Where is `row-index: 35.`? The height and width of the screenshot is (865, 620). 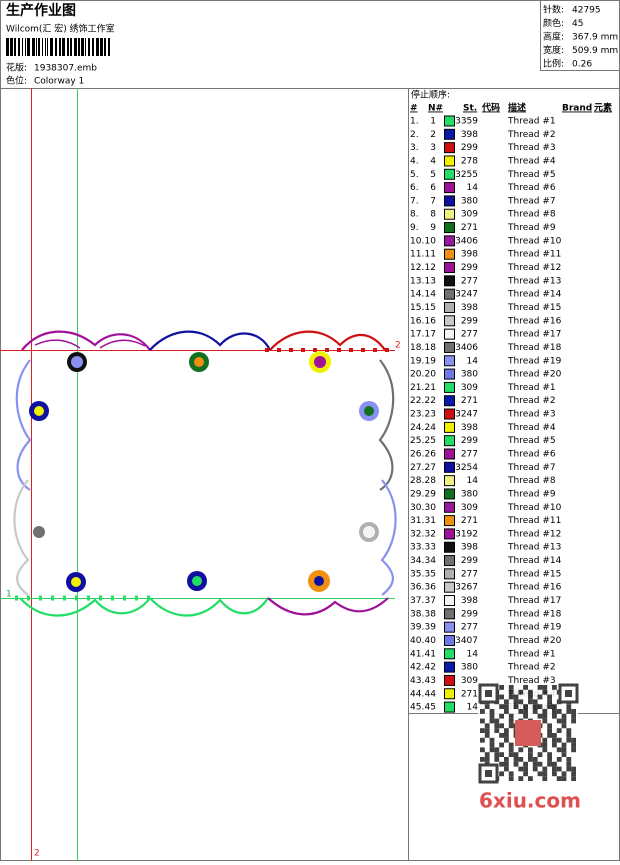 row-index: 35. is located at coordinates (417, 574).